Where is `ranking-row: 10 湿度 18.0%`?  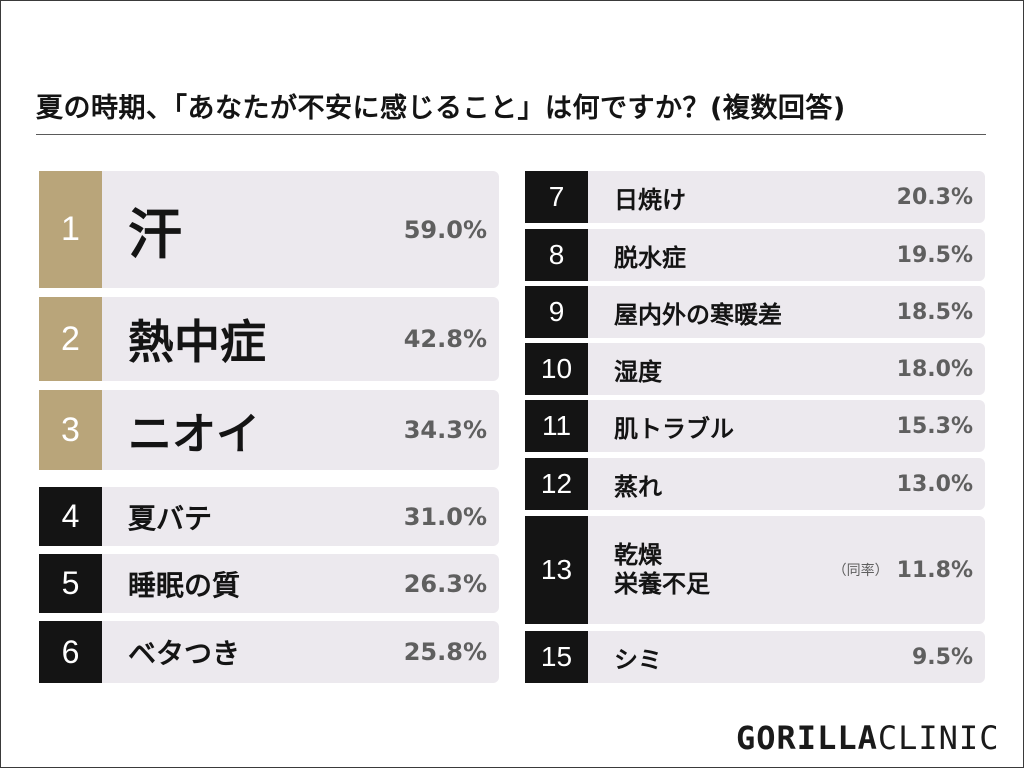 ranking-row: 10 湿度 18.0% is located at coordinates (755, 369).